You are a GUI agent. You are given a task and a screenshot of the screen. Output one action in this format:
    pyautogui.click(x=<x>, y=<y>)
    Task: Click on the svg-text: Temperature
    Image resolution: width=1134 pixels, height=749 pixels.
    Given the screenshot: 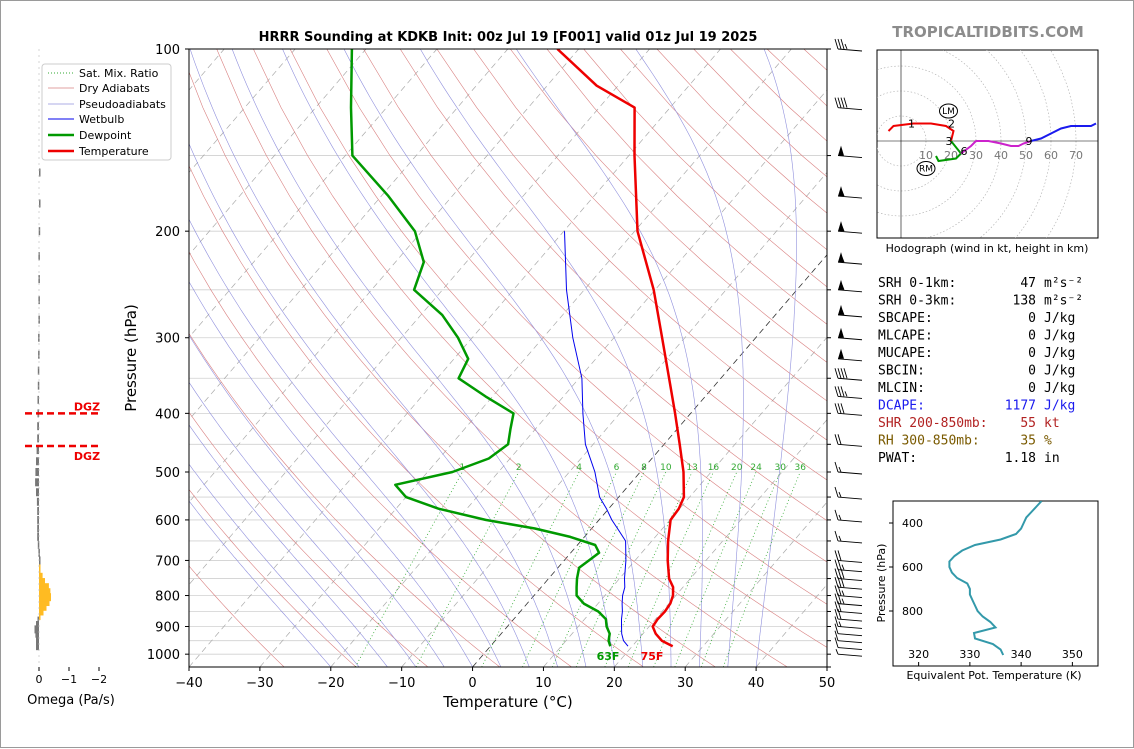 What is the action you would take?
    pyautogui.click(x=113, y=151)
    